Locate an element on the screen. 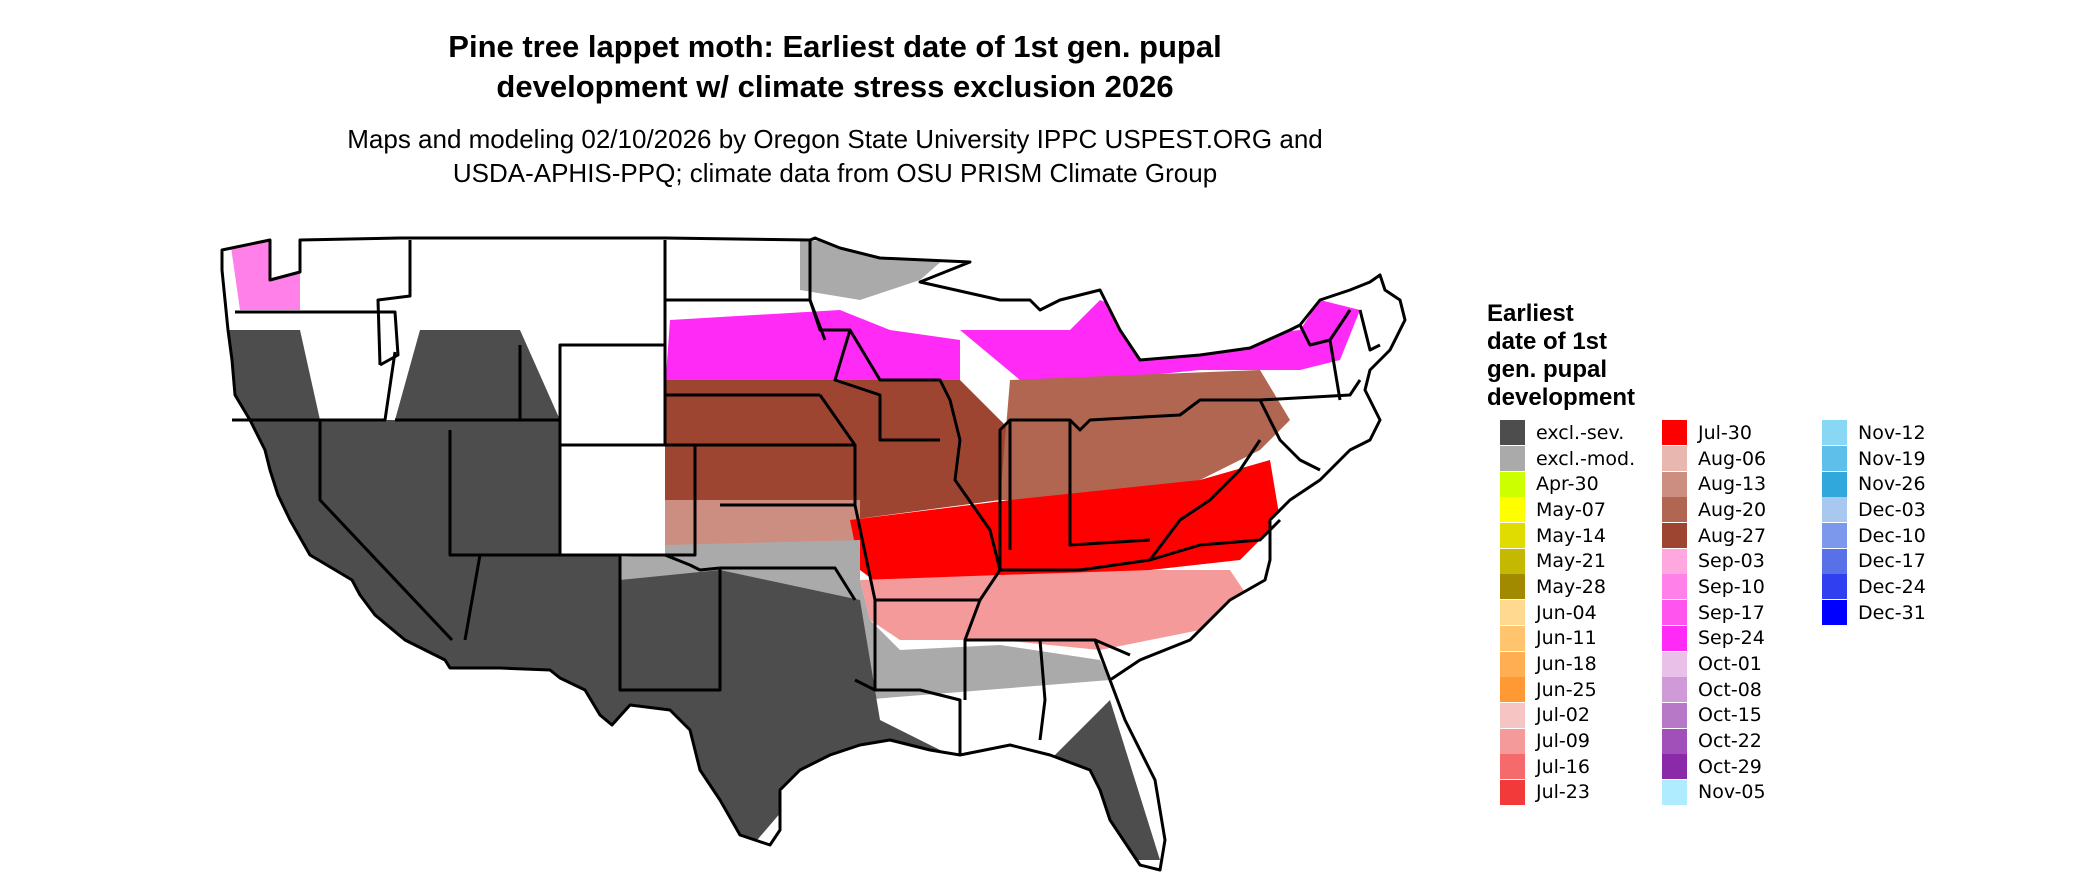 The height and width of the screenshot is (892, 2100). legend-label: Oct-29 is located at coordinates (1730, 766).